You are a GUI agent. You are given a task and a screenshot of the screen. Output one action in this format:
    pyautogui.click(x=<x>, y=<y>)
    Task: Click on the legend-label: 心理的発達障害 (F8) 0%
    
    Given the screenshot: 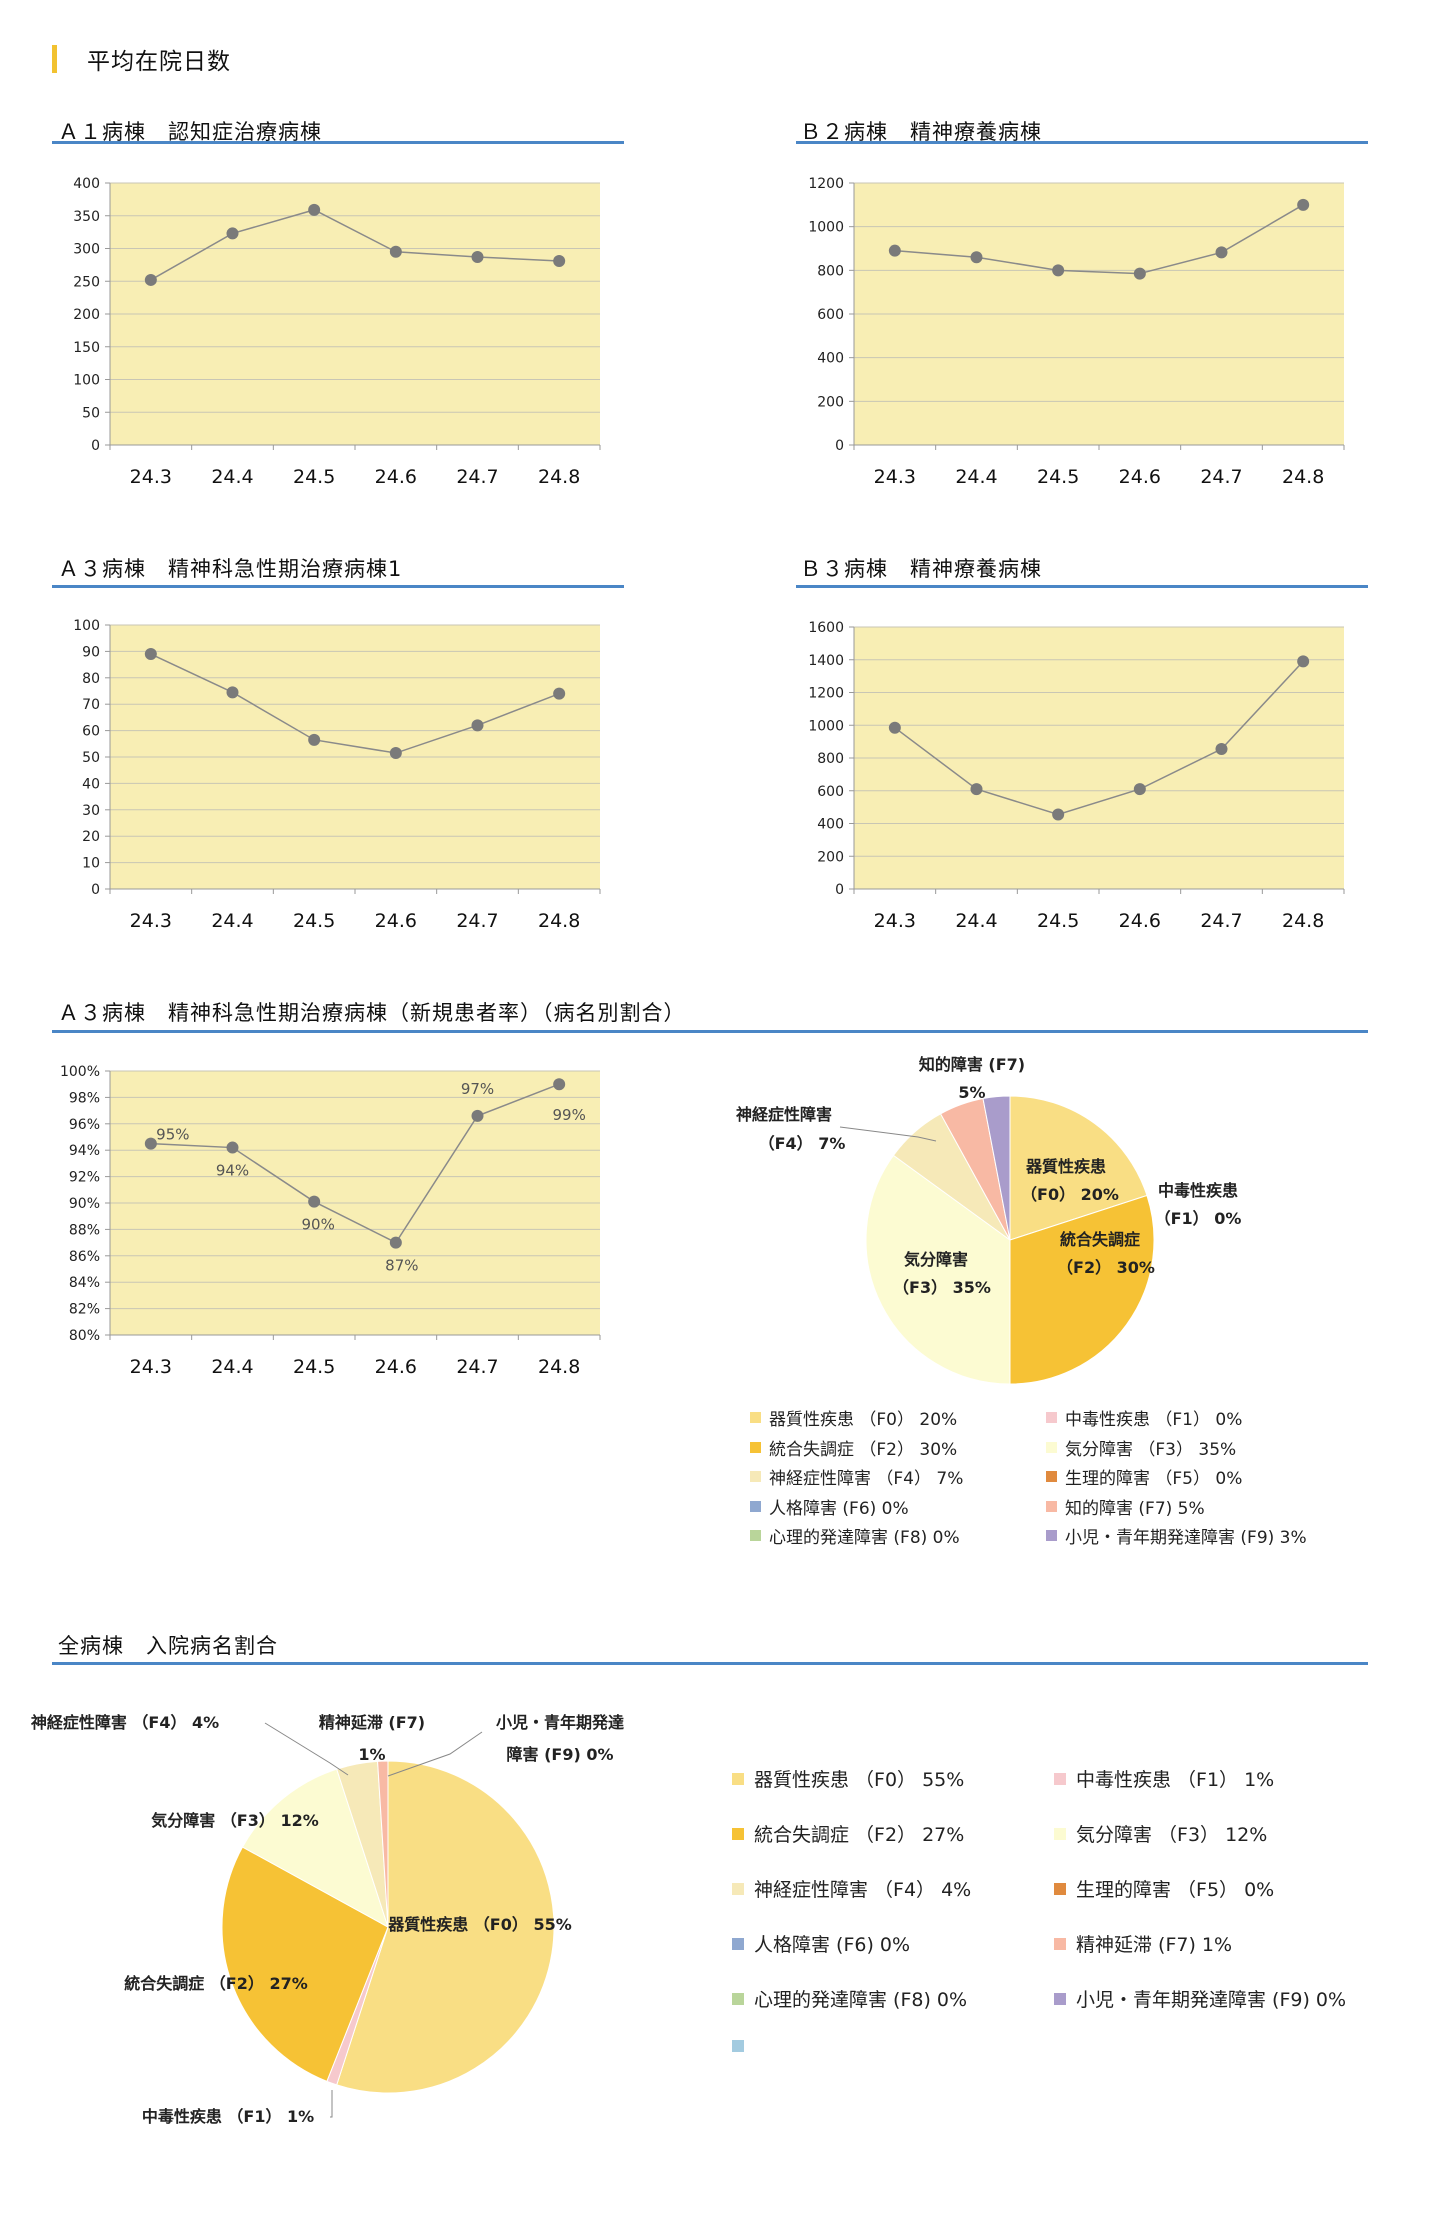 What is the action you would take?
    pyautogui.click(x=861, y=2000)
    